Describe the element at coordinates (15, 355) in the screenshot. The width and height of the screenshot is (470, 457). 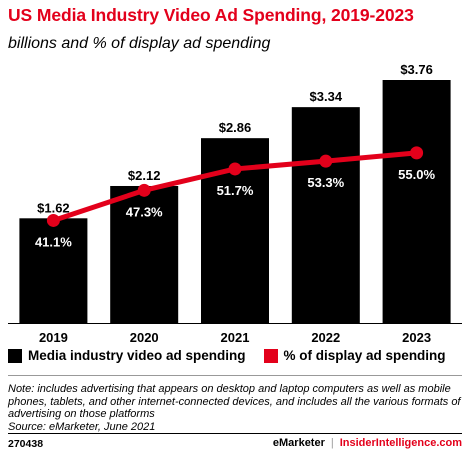
I see `legend-swatch-bar` at that location.